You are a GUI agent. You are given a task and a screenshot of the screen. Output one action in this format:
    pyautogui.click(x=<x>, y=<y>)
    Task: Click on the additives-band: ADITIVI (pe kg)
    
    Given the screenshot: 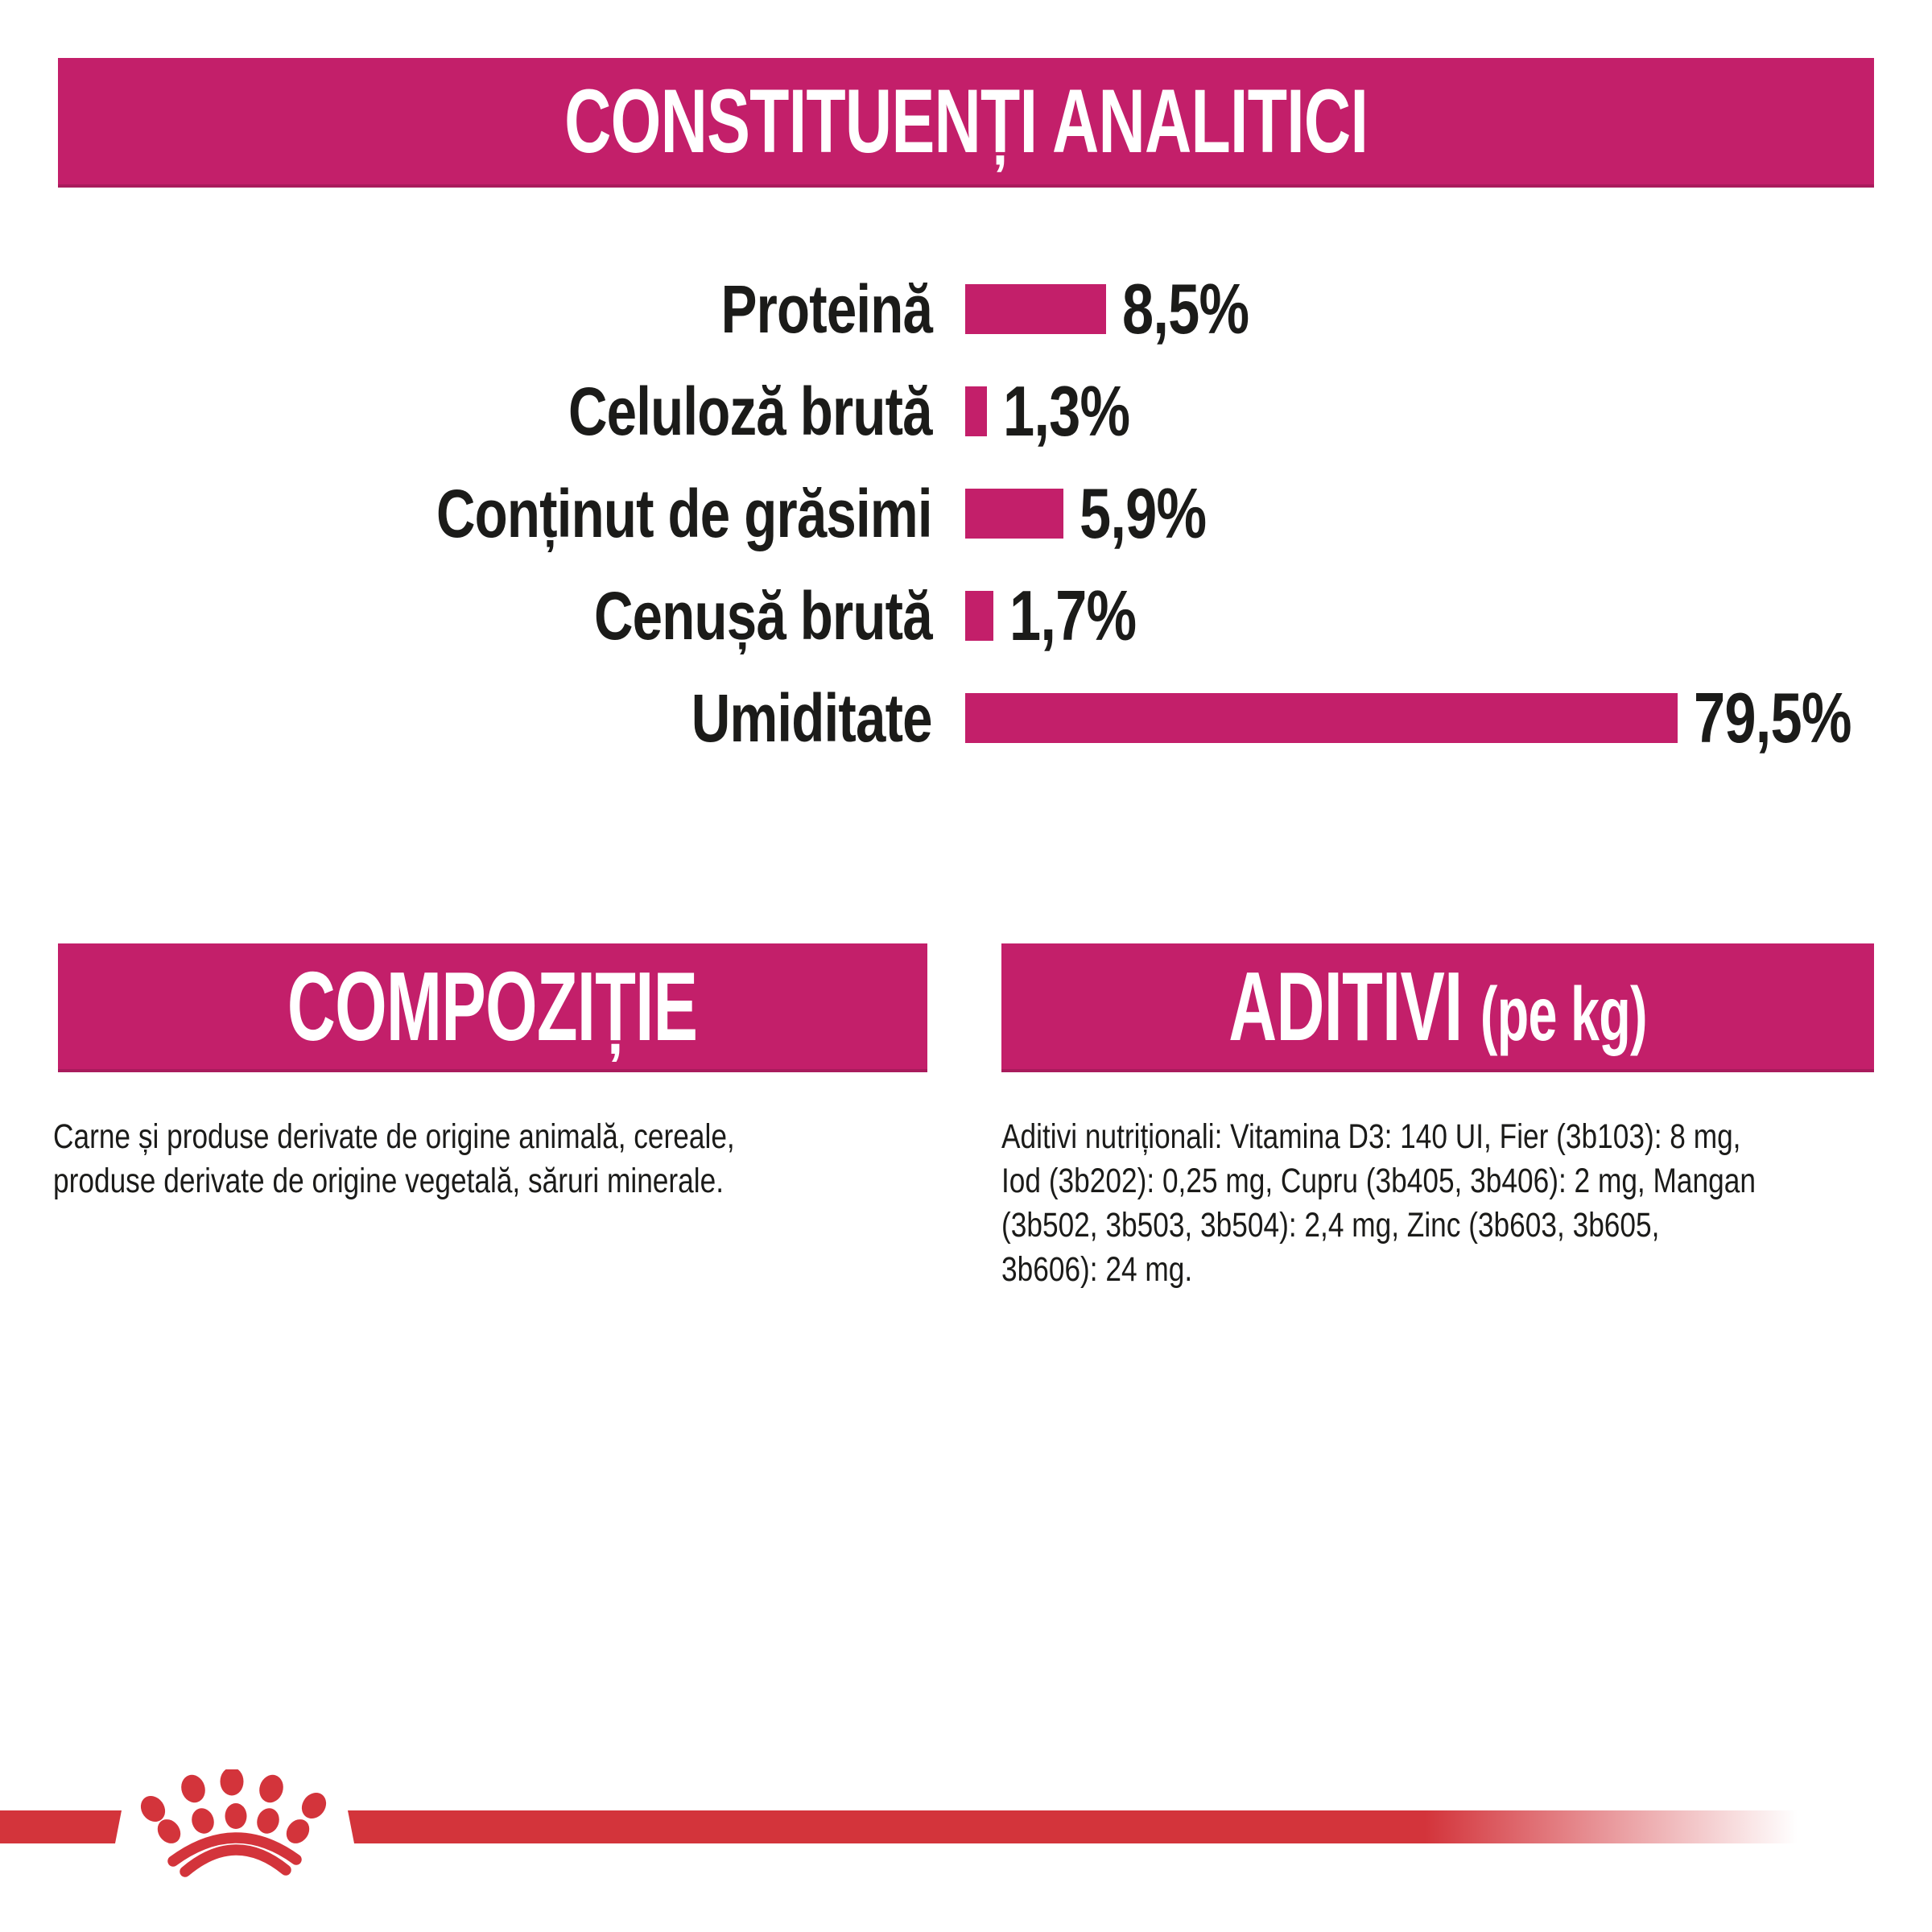 What is the action you would take?
    pyautogui.click(x=1437, y=1007)
    